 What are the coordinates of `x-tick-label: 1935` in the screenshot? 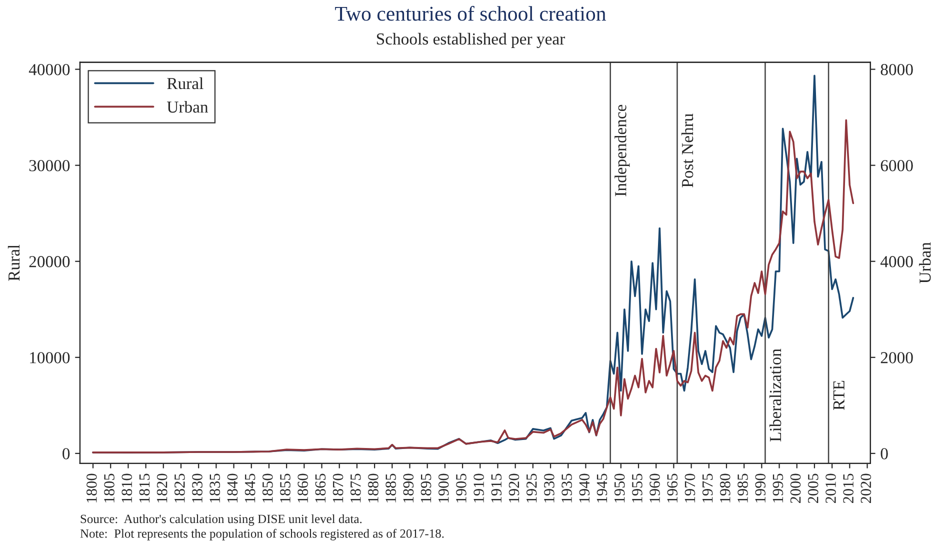 It's located at (567, 488).